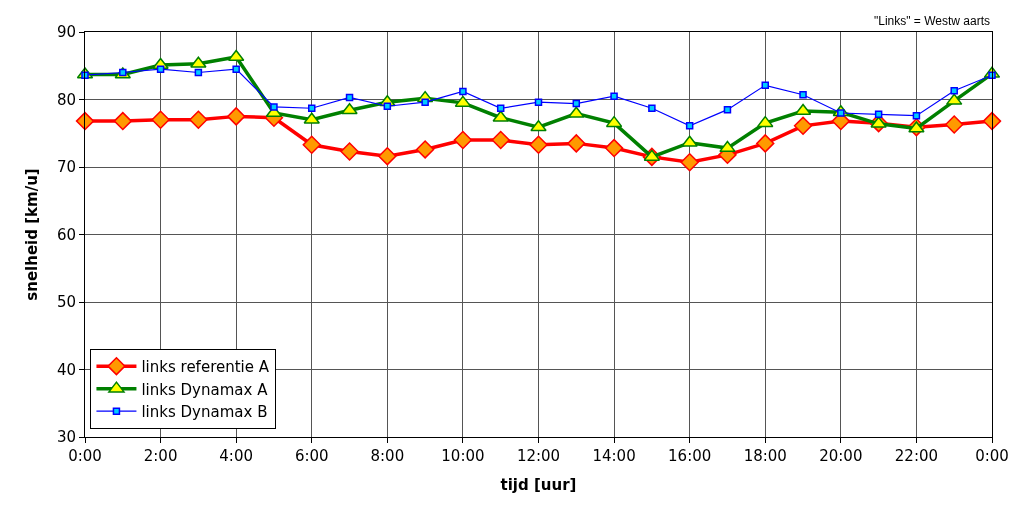 The height and width of the screenshot is (516, 1021). What do you see at coordinates (538, 485) in the screenshot?
I see `x-axis-title: tijd [uur]` at bounding box center [538, 485].